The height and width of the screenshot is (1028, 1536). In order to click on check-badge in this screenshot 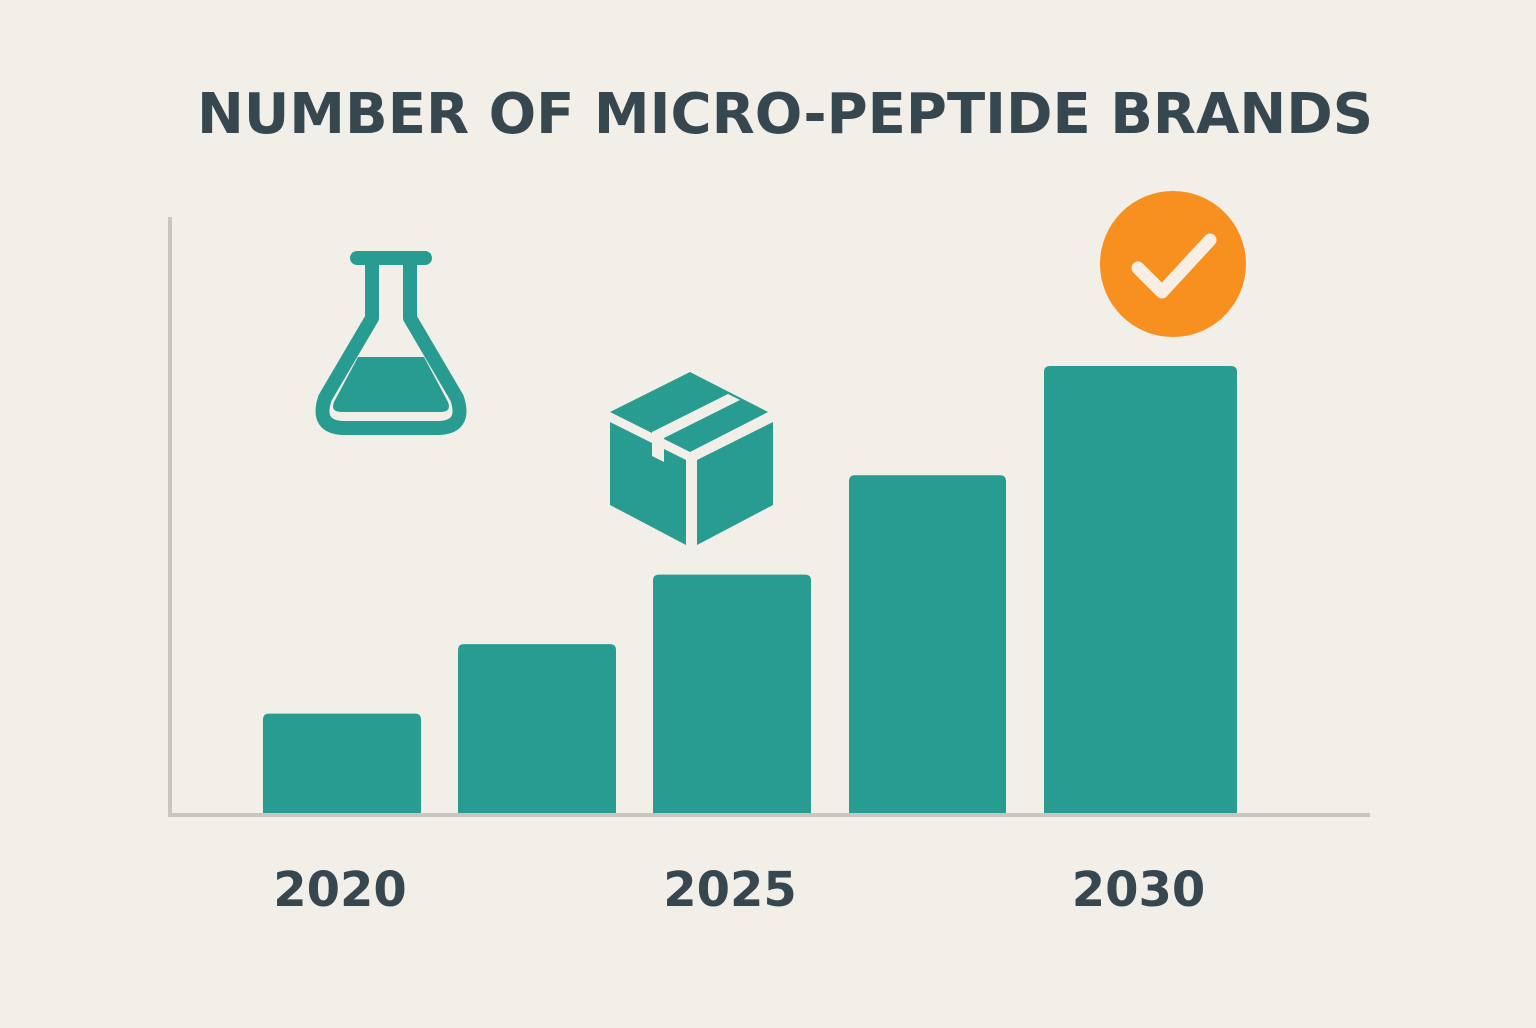, I will do `click(1173, 264)`.